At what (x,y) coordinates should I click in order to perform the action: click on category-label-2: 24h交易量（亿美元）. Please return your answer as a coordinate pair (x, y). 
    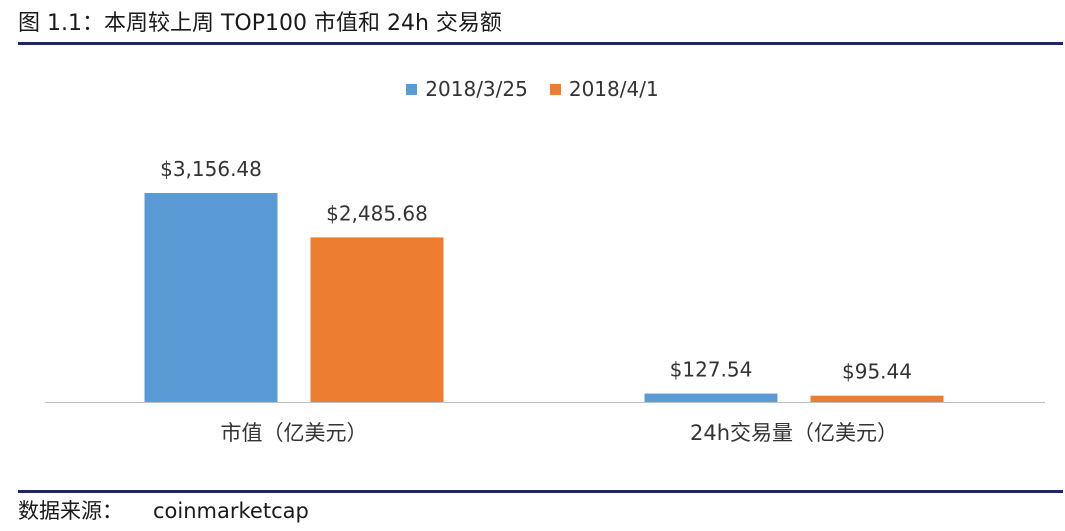
    Looking at the image, I should click on (794, 433).